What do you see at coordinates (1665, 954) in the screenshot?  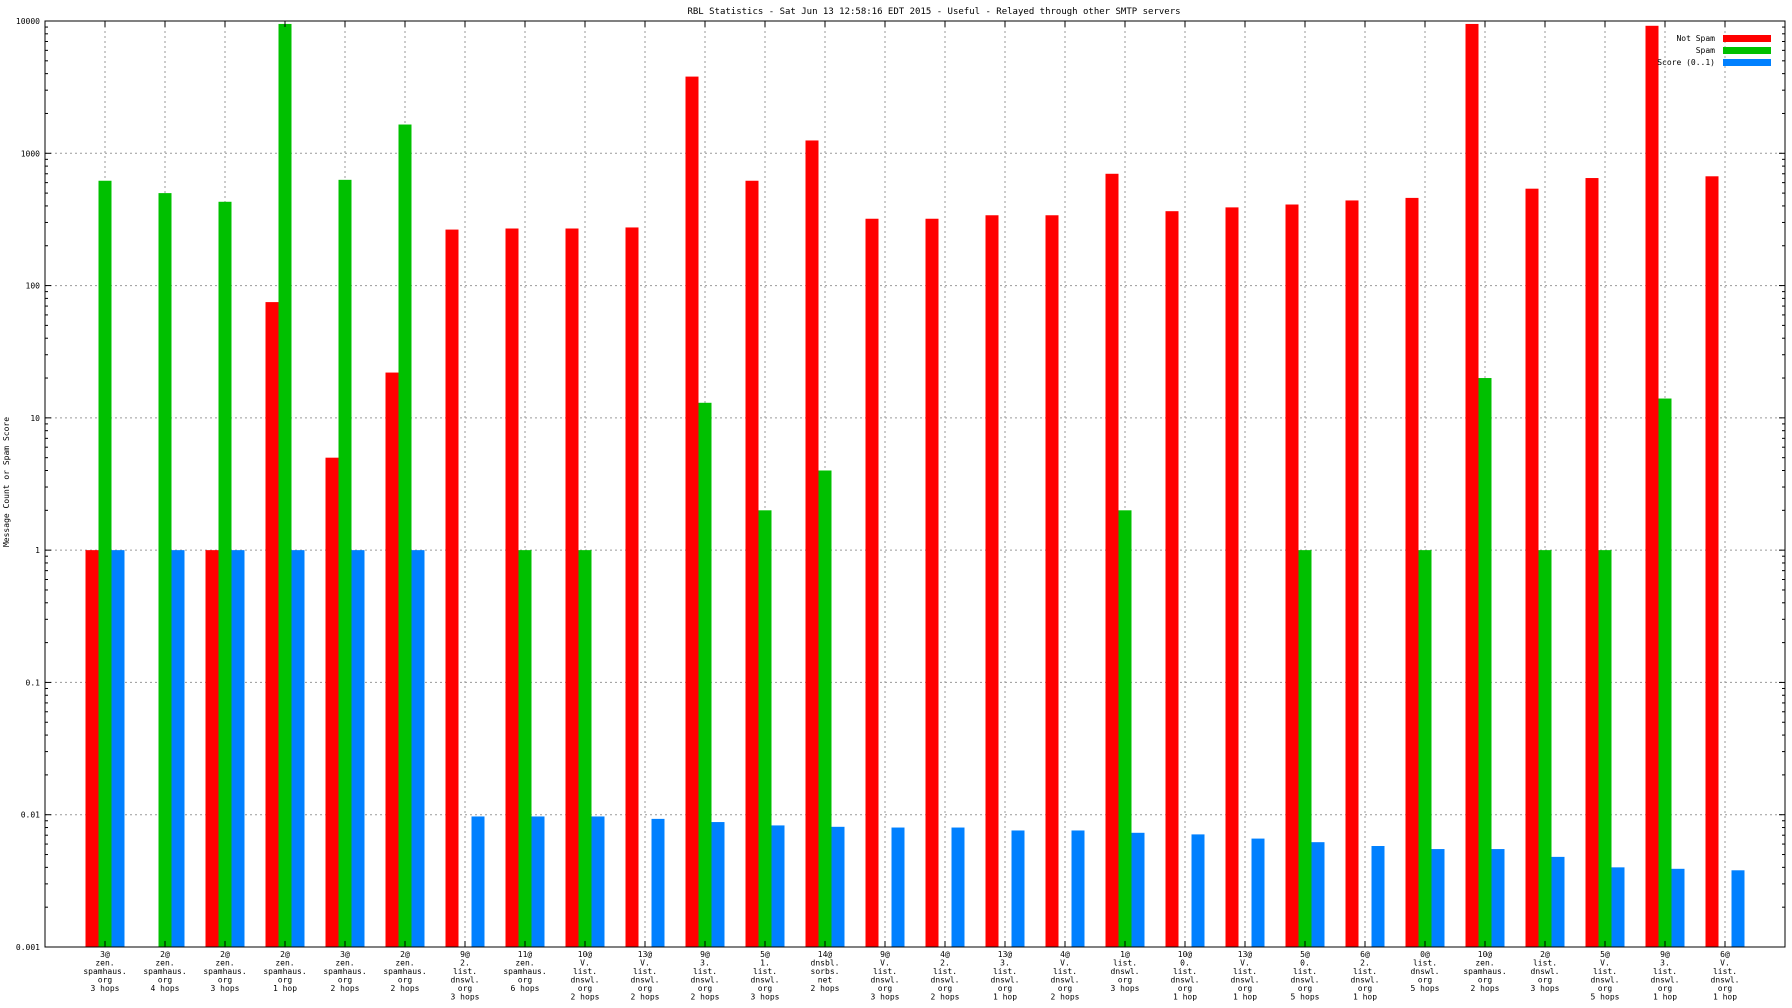 I see `x-tick-label-line: 9@` at bounding box center [1665, 954].